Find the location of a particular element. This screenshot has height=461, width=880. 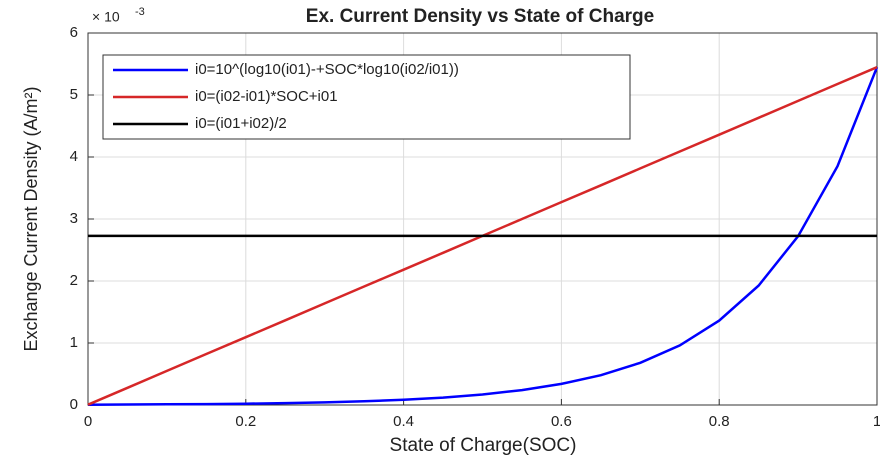

y-tick-label: 6 is located at coordinates (74, 32).